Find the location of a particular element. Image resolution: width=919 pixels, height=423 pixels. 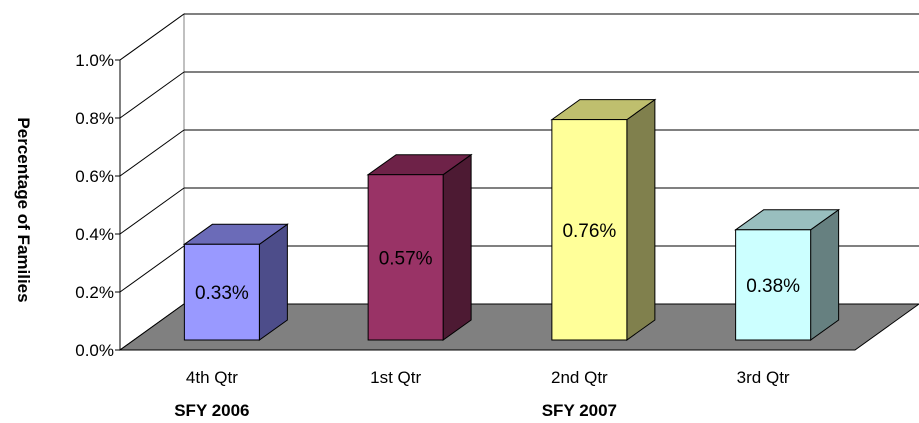

chart-floor is located at coordinates (518, 327).